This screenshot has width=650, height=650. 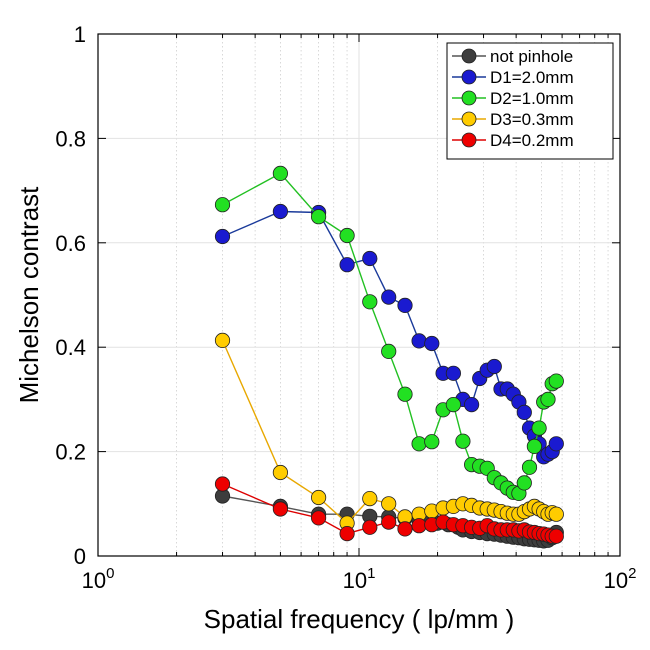 I want to click on y-tick-label: 0.2, so click(x=70, y=452).